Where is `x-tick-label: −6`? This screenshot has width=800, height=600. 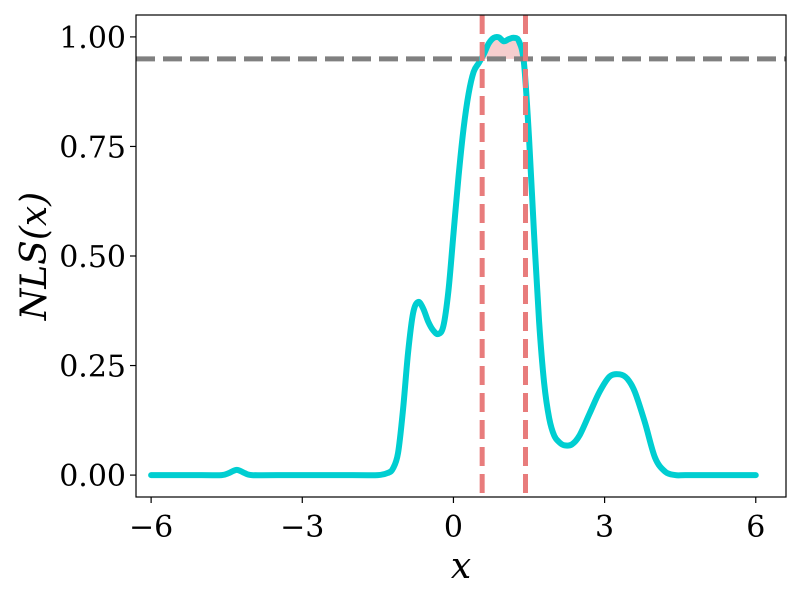
x-tick-label: −6 is located at coordinates (151, 527).